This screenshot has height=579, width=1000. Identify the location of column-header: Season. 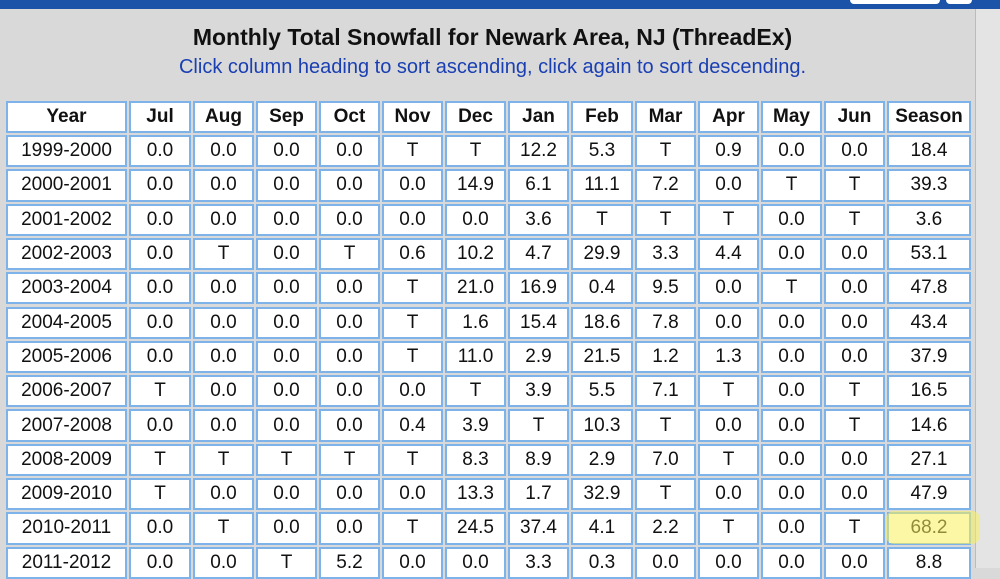
(929, 117).